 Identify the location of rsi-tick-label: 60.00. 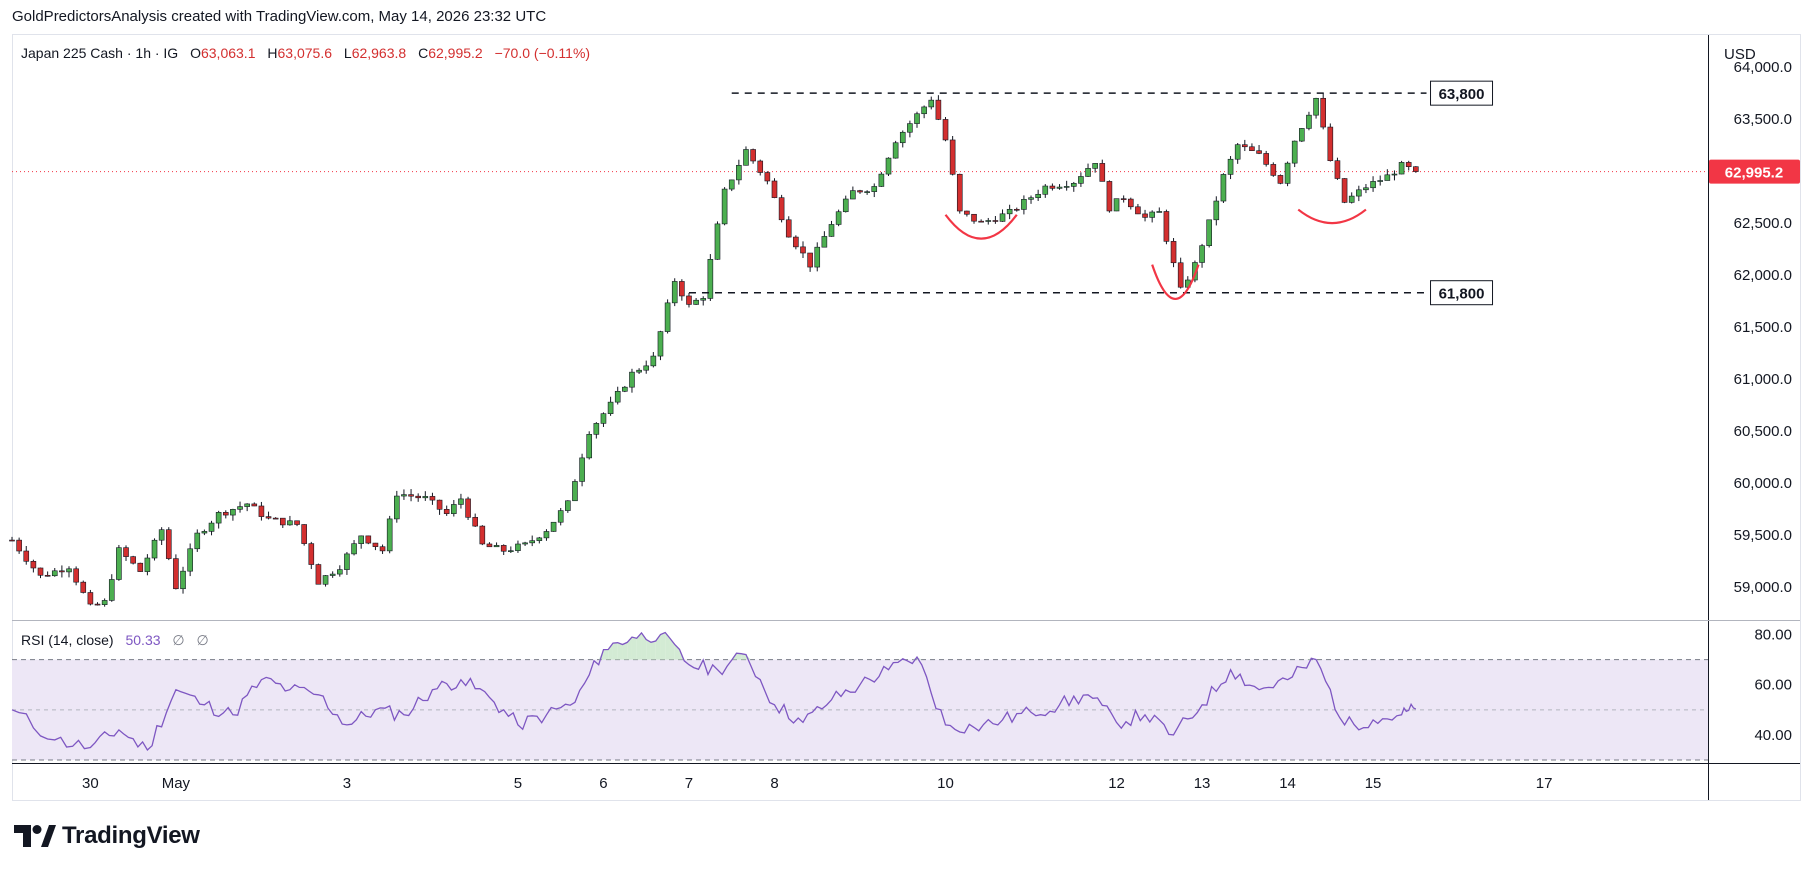
(1773, 685).